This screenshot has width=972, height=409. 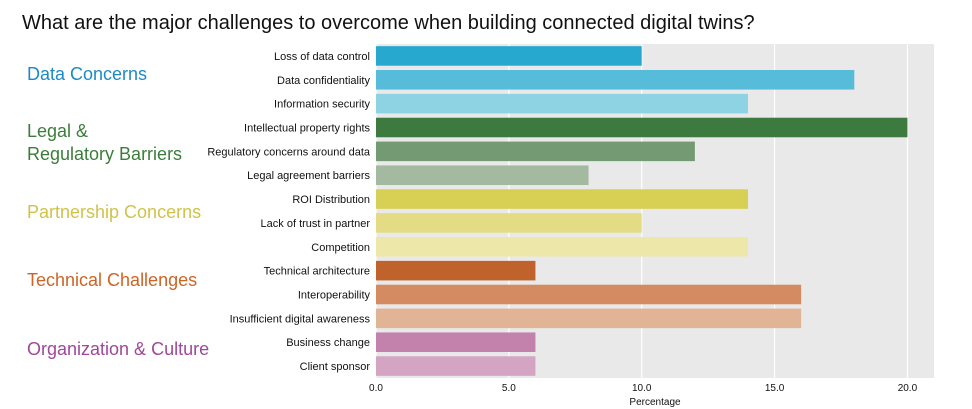 I want to click on category-label: Business change, so click(x=328, y=343).